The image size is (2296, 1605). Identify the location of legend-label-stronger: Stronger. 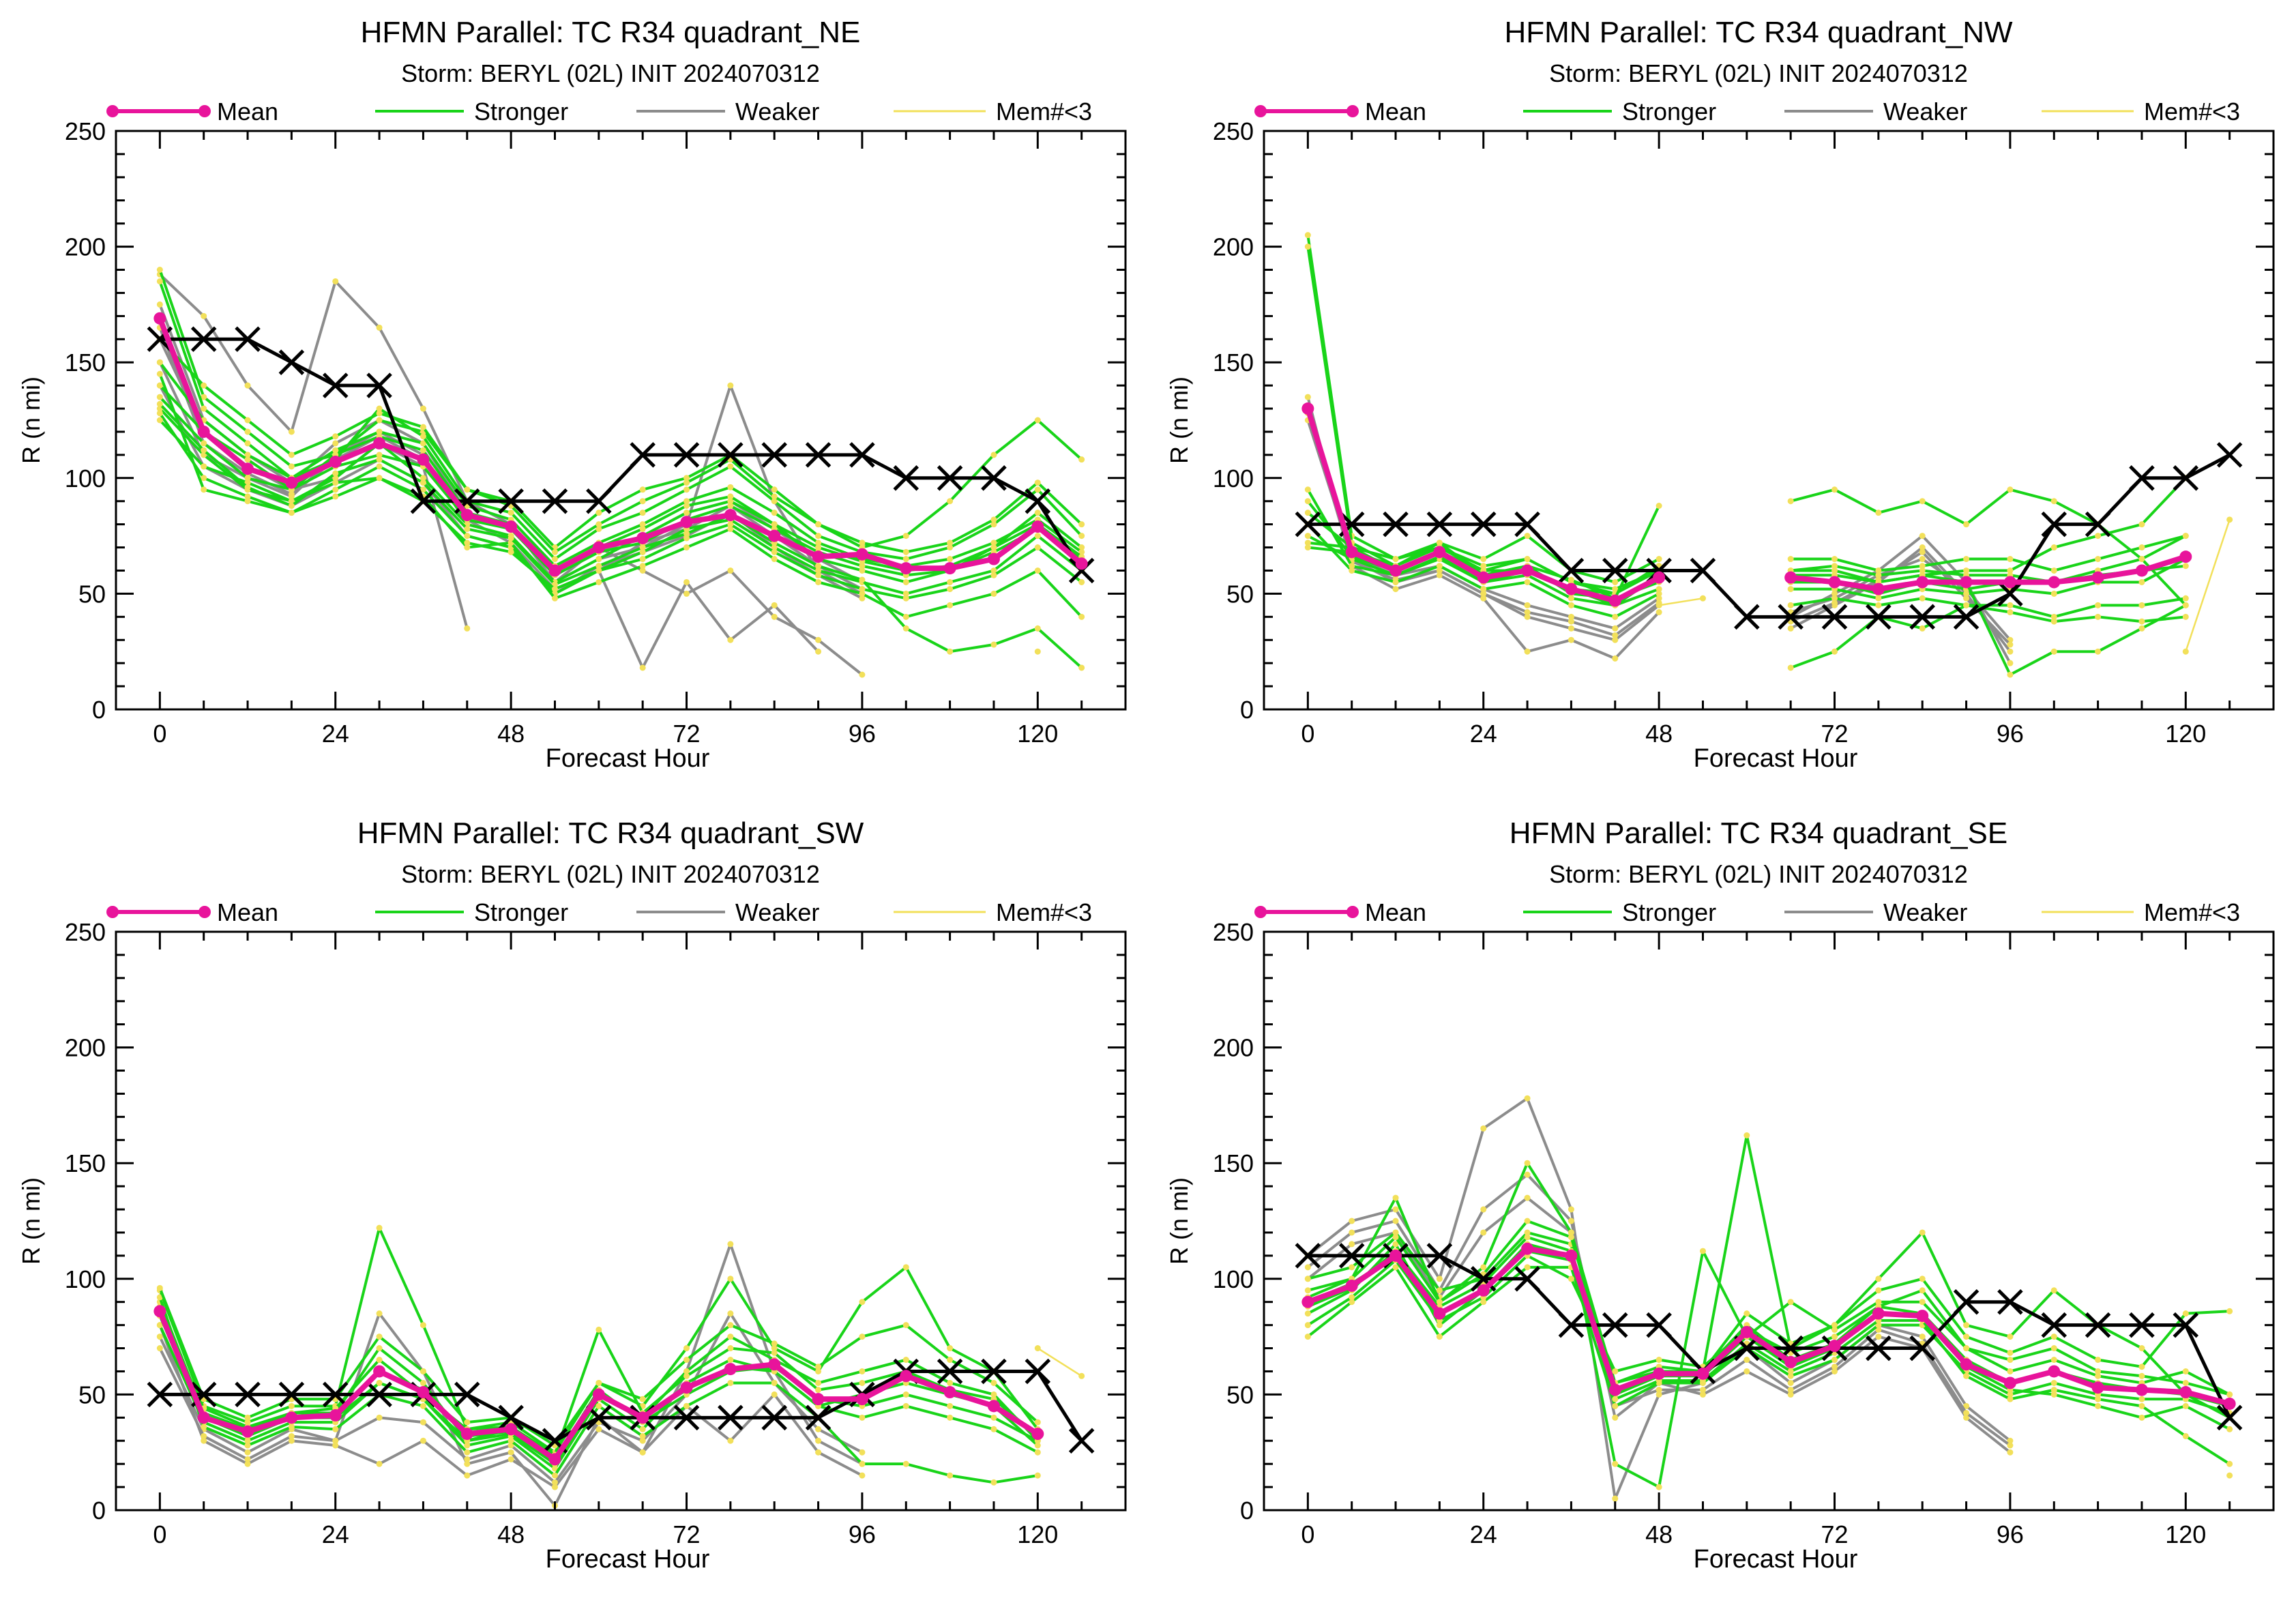
(521, 912).